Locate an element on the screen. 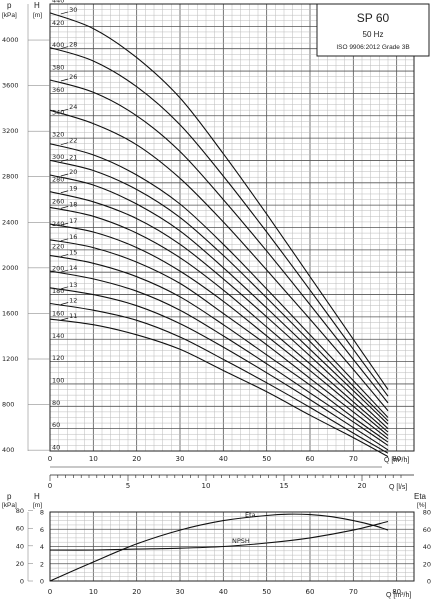 This screenshot has height=600, width=434. chart-frequency: 50 Hz is located at coordinates (373, 34).